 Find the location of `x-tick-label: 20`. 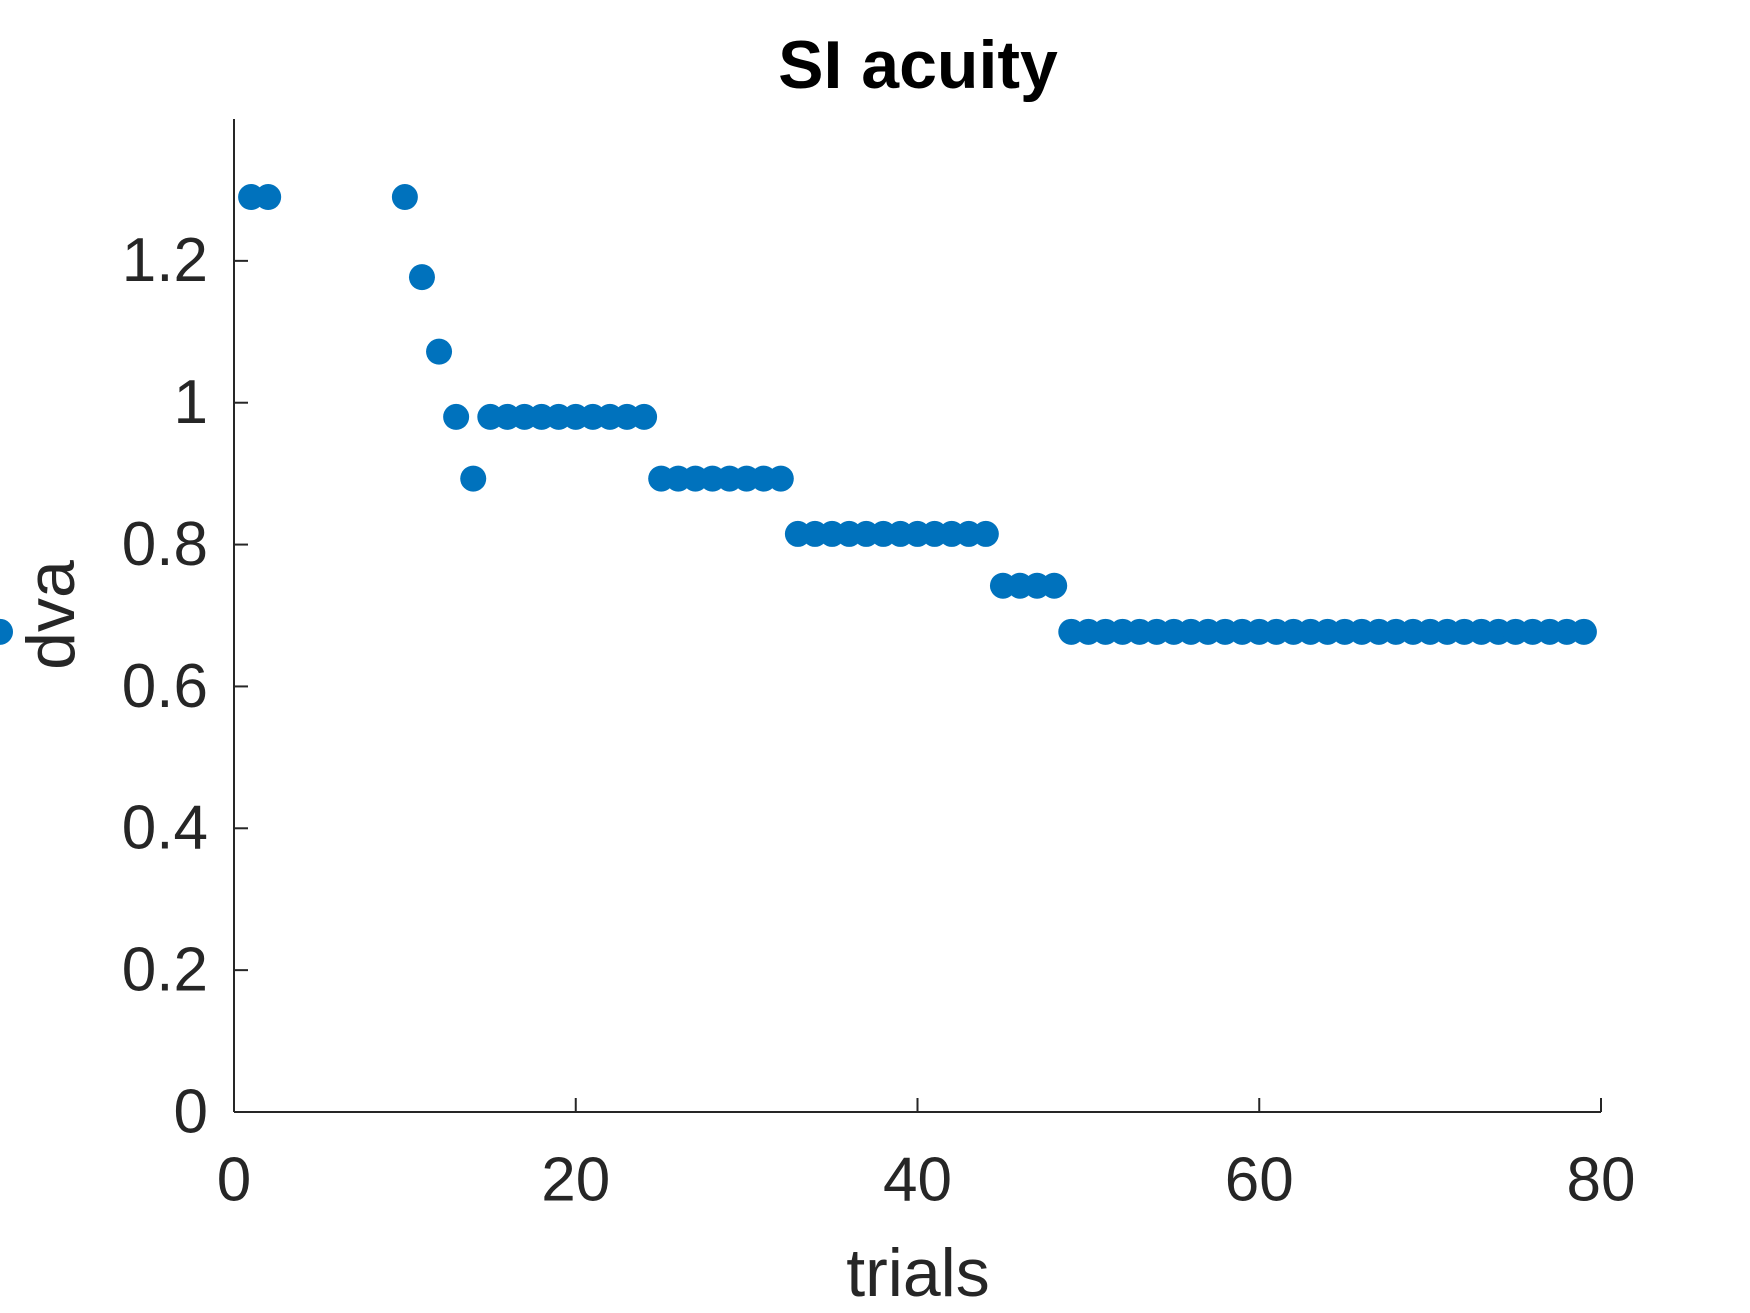

x-tick-label: 20 is located at coordinates (575, 1179).